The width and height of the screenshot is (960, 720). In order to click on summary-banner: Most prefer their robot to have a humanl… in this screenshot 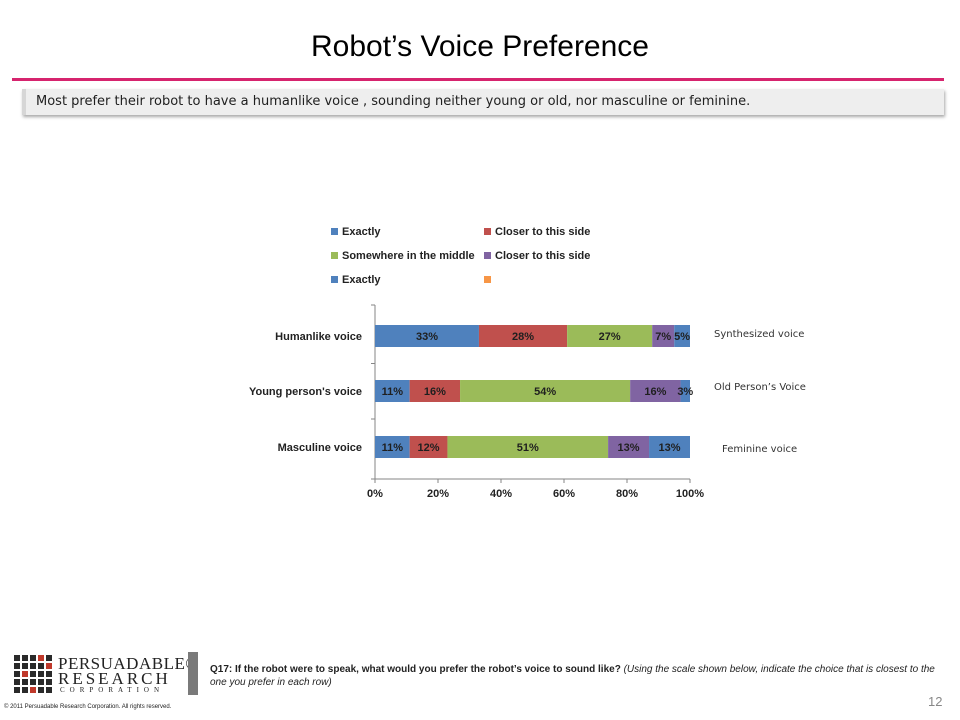, I will do `click(483, 102)`.